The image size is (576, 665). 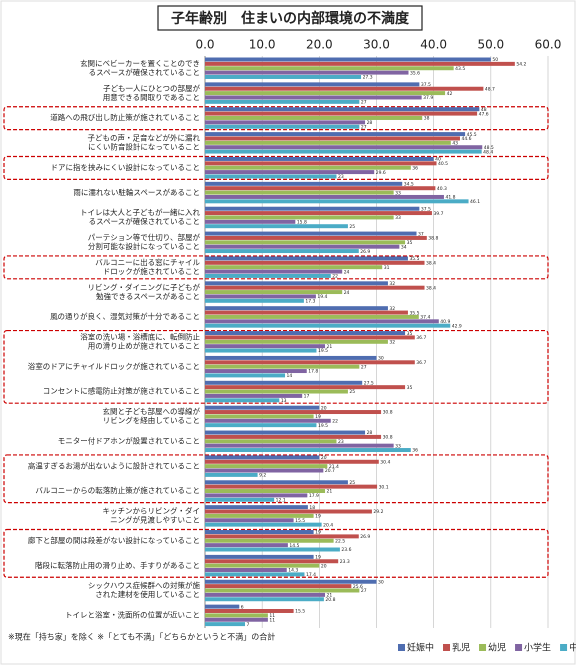 What do you see at coordinates (144, 291) in the screenshot?
I see `category-label: リビング・ダイニングに子どもが勉強できるスペースがあること` at bounding box center [144, 291].